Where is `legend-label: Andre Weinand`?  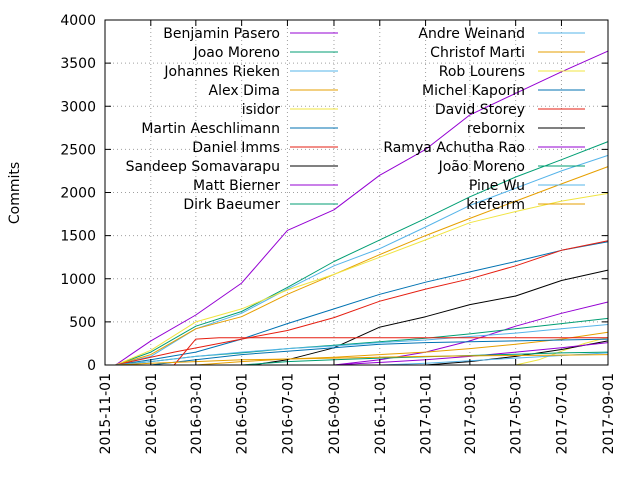
legend-label: Andre Weinand is located at coordinates (471, 34).